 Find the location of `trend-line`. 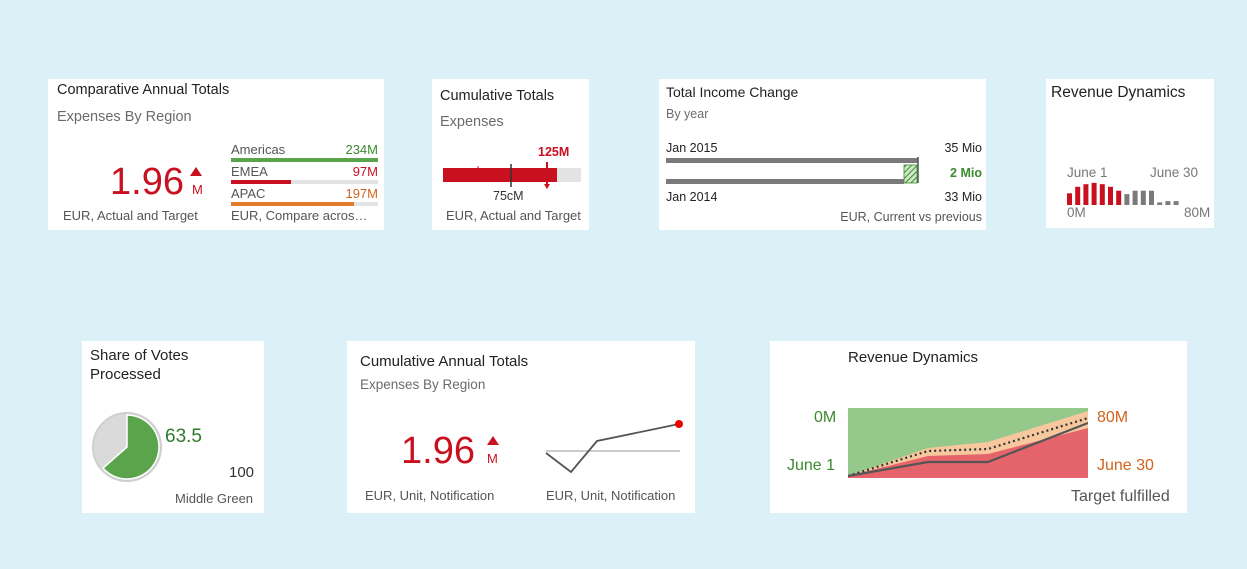

trend-line is located at coordinates (612, 448).